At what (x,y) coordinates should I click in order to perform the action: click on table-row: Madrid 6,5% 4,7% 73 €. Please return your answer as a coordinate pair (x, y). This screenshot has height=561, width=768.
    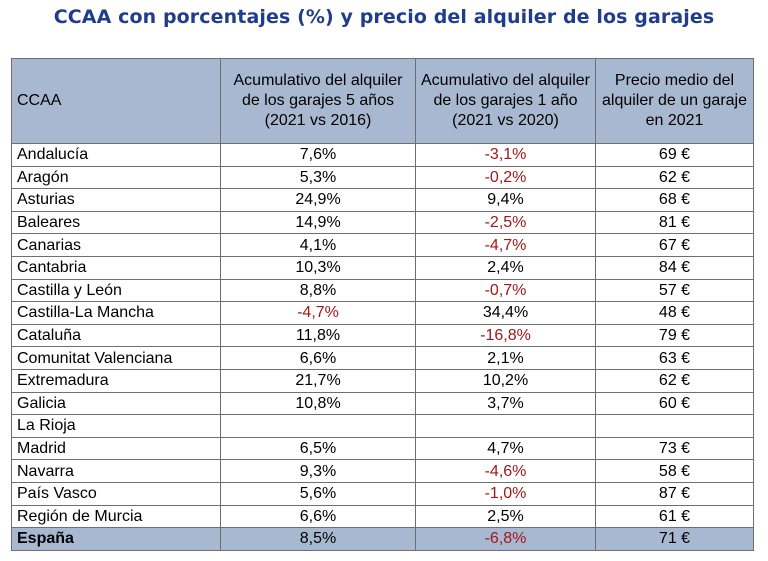
    Looking at the image, I should click on (382, 448).